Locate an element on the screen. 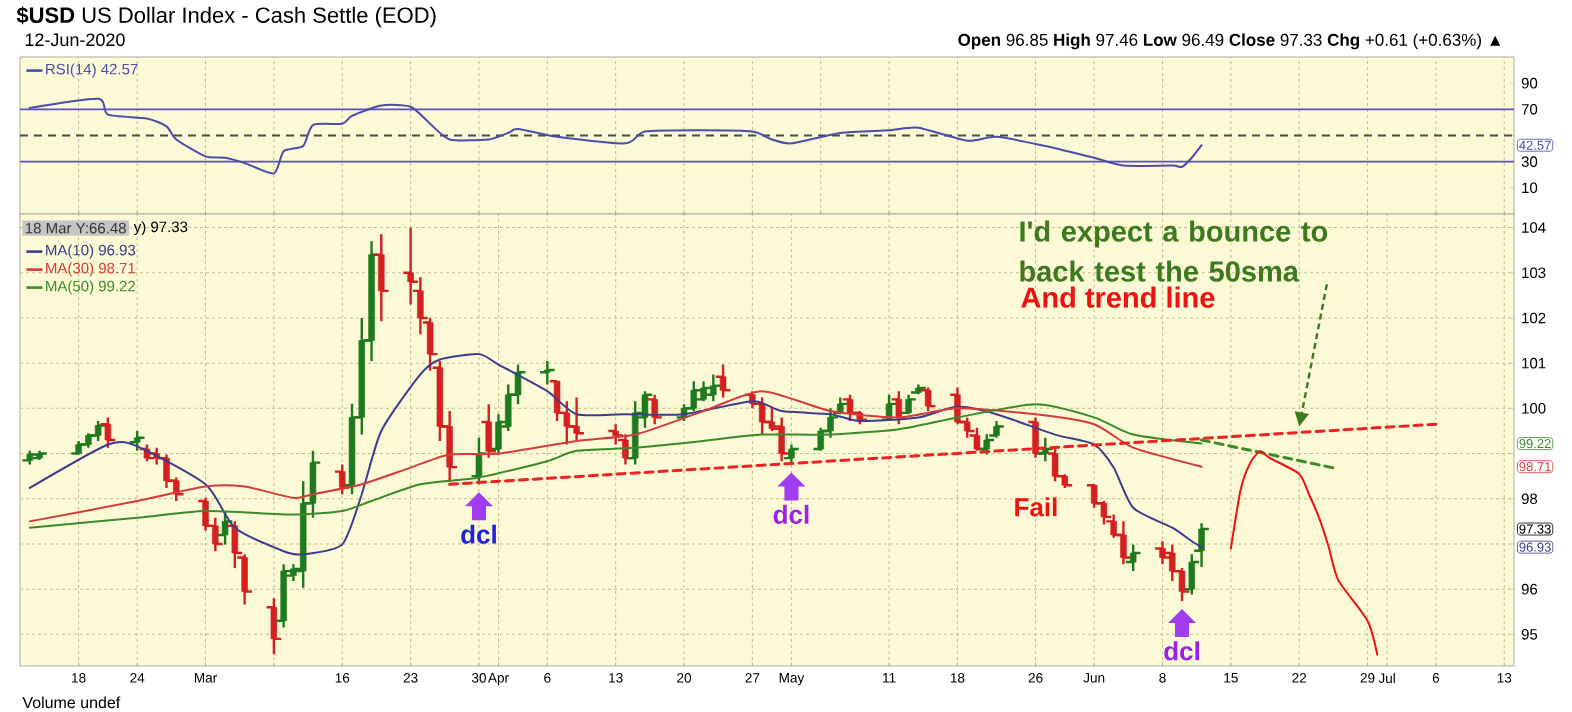 This screenshot has width=1572, height=712. text: Volume undef is located at coordinates (71, 702).